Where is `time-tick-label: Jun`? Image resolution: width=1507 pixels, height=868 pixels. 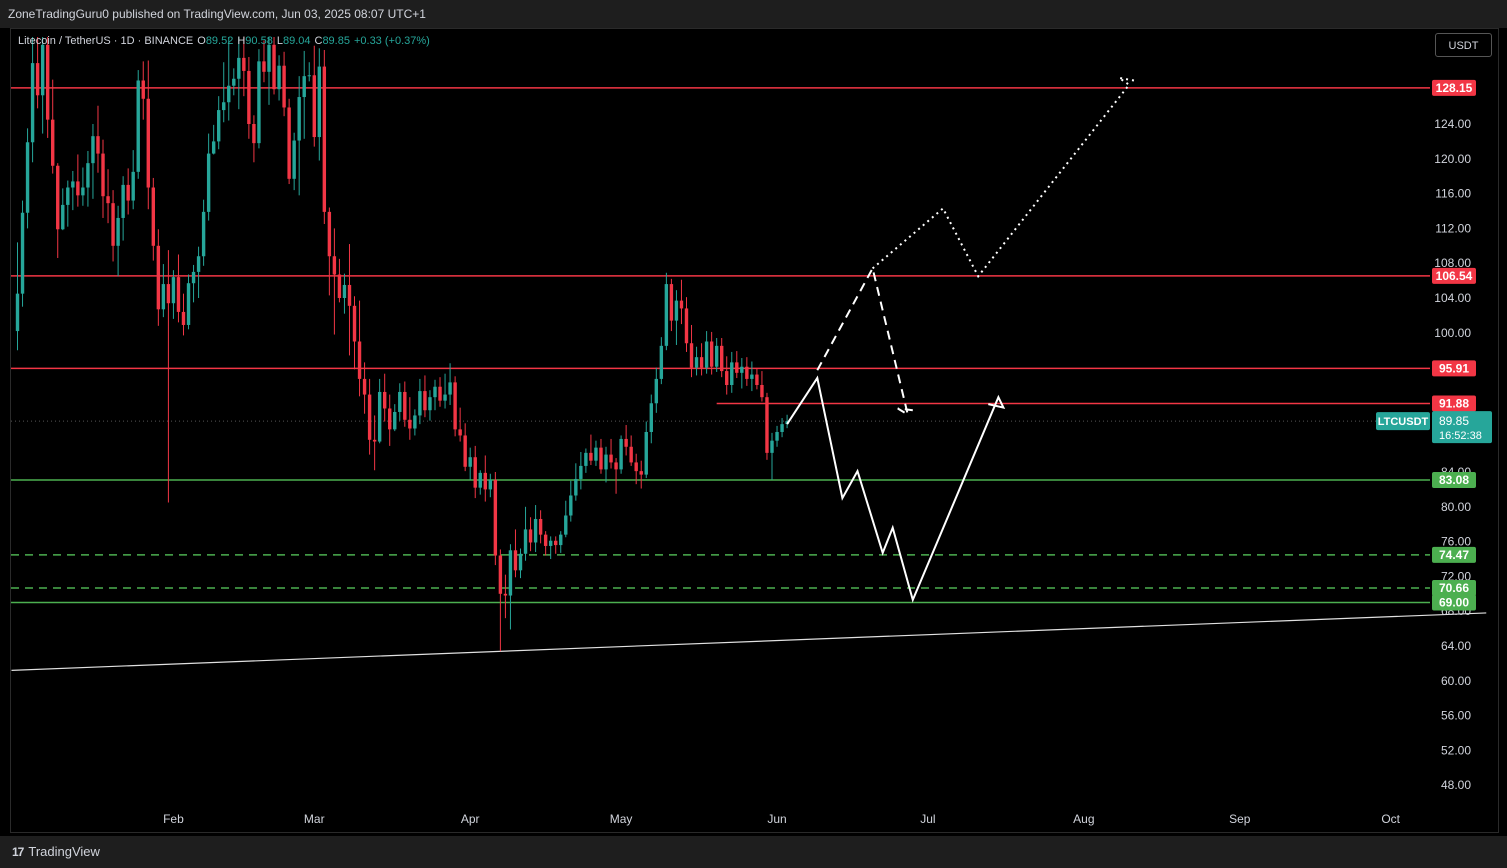 time-tick-label: Jun is located at coordinates (776, 819).